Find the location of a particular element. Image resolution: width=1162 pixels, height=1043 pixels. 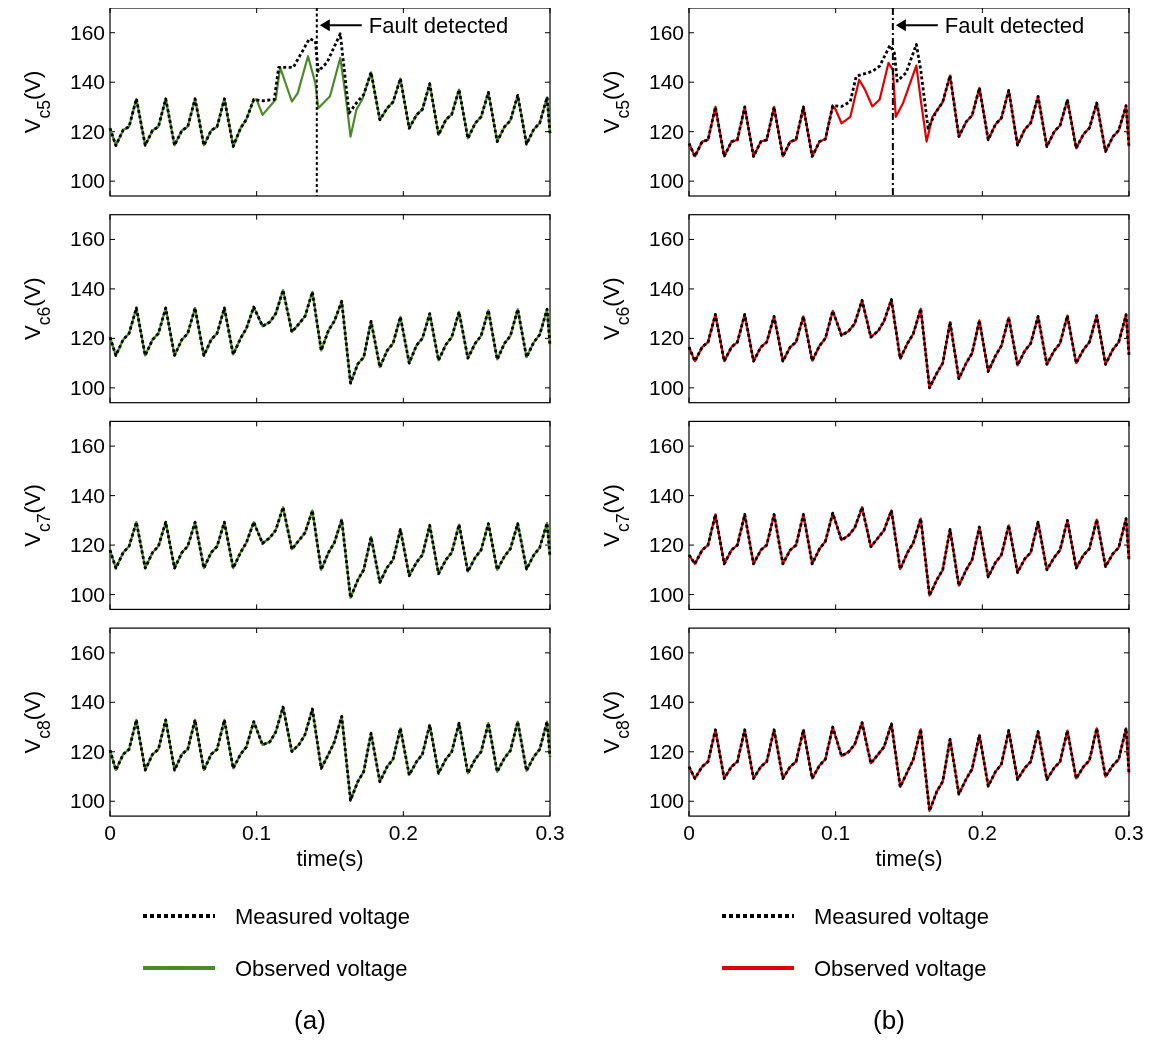

text: (a) is located at coordinates (310, 1020).